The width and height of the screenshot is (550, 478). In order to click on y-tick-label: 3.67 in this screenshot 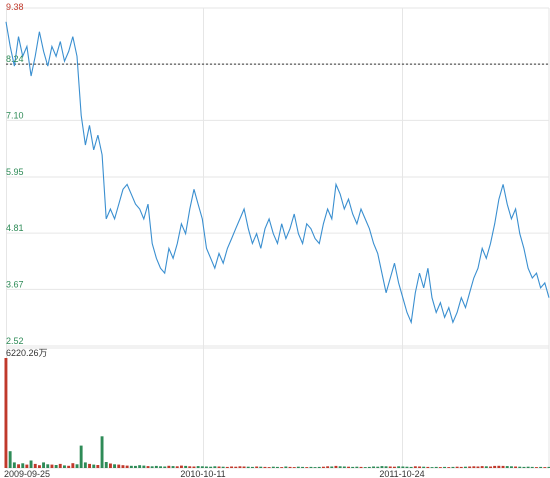, I will do `click(15, 284)`.